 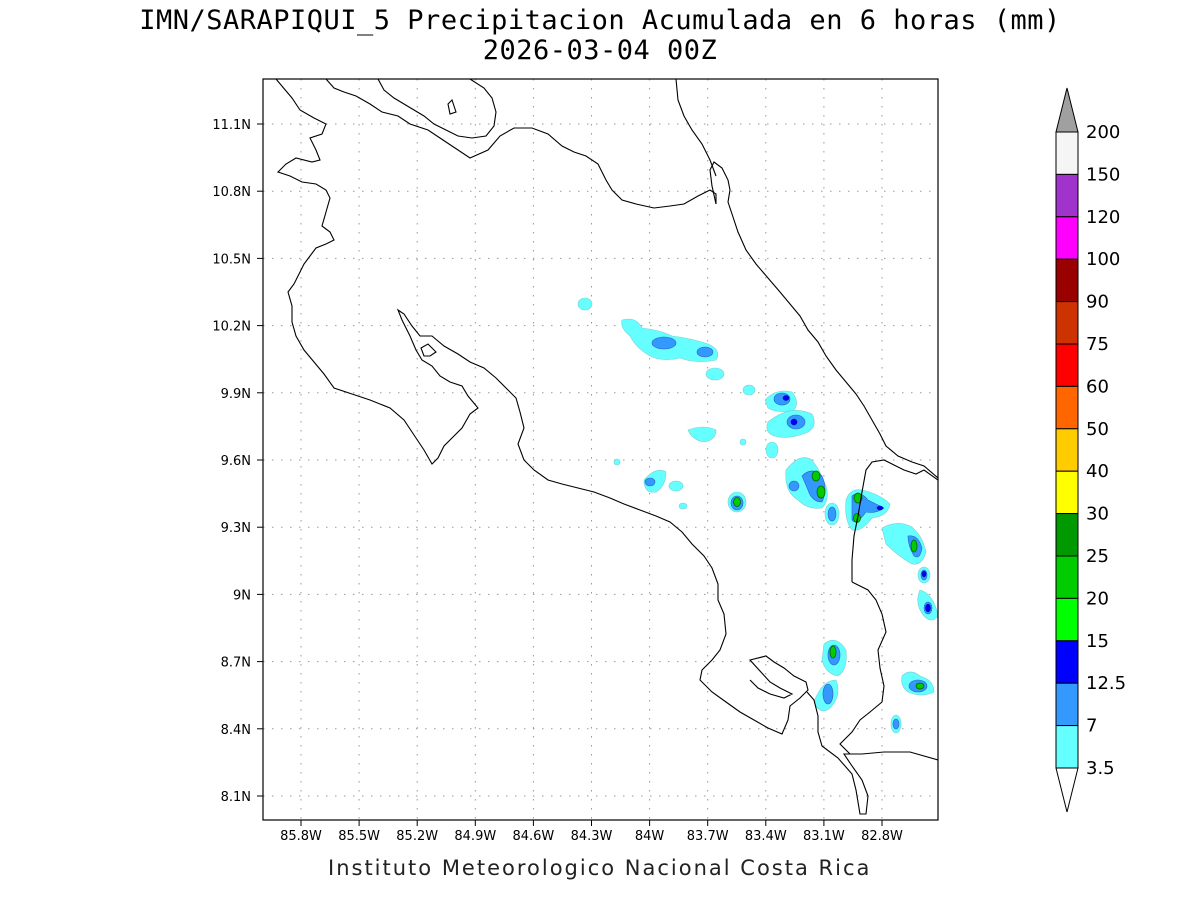 What do you see at coordinates (1097, 386) in the screenshot?
I see `colorbar-label: 60` at bounding box center [1097, 386].